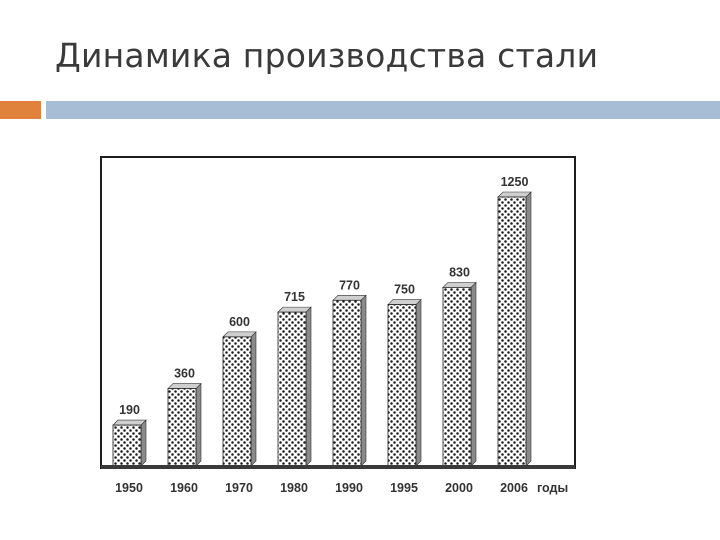 The height and width of the screenshot is (540, 720). I want to click on x-tick-label: 1950, so click(129, 488).